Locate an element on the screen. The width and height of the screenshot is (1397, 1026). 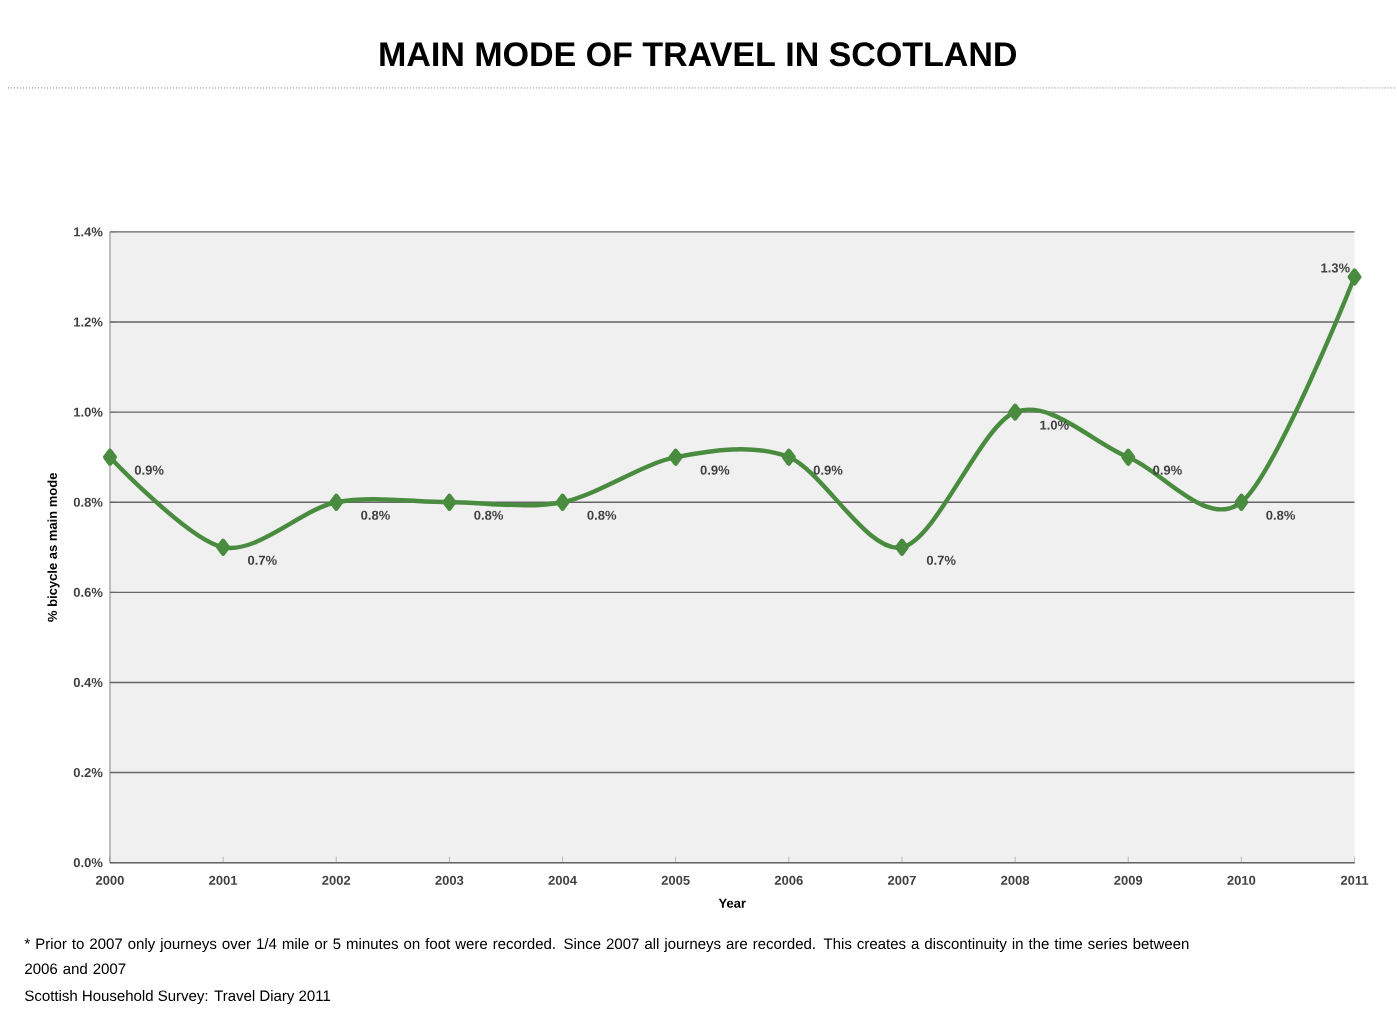
x-tick-label: 2003 is located at coordinates (449, 880).